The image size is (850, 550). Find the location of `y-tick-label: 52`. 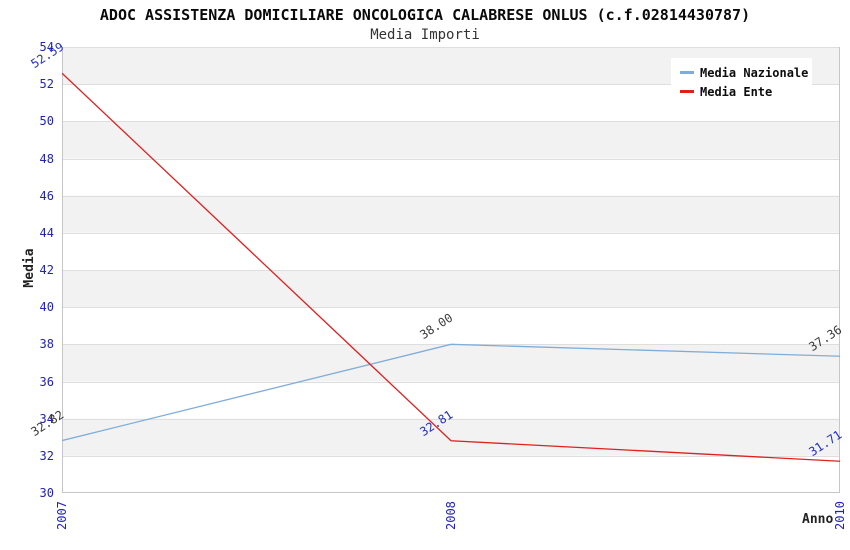

y-tick-label: 52 is located at coordinates (46, 84).